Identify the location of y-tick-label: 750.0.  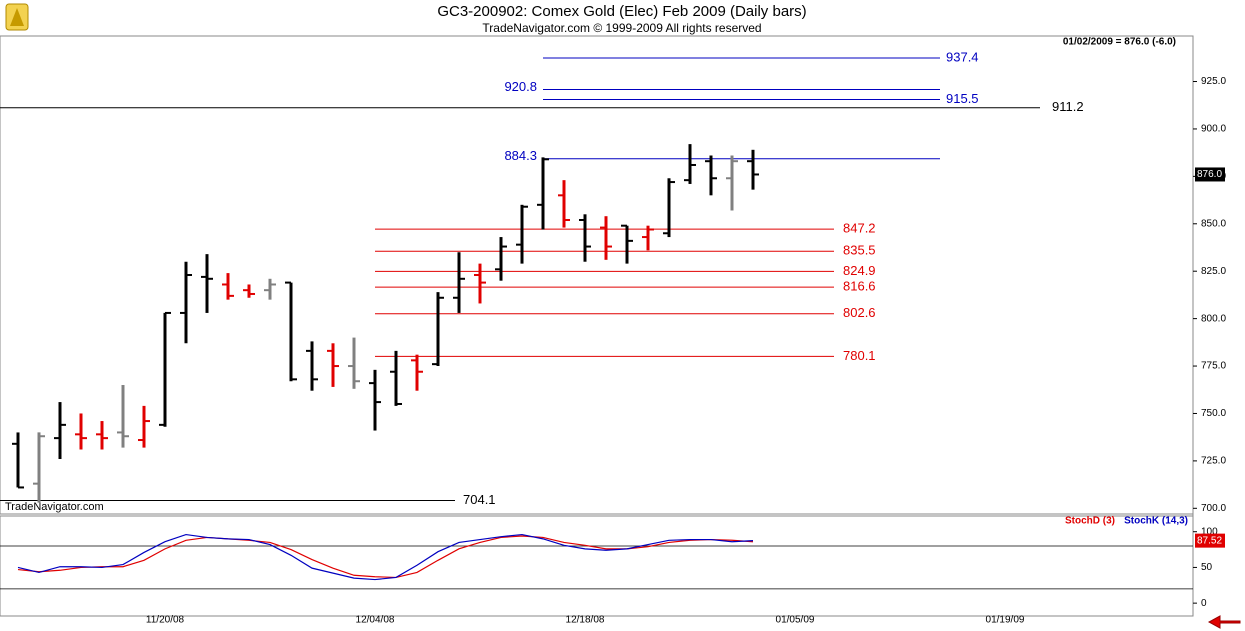
(1213, 413).